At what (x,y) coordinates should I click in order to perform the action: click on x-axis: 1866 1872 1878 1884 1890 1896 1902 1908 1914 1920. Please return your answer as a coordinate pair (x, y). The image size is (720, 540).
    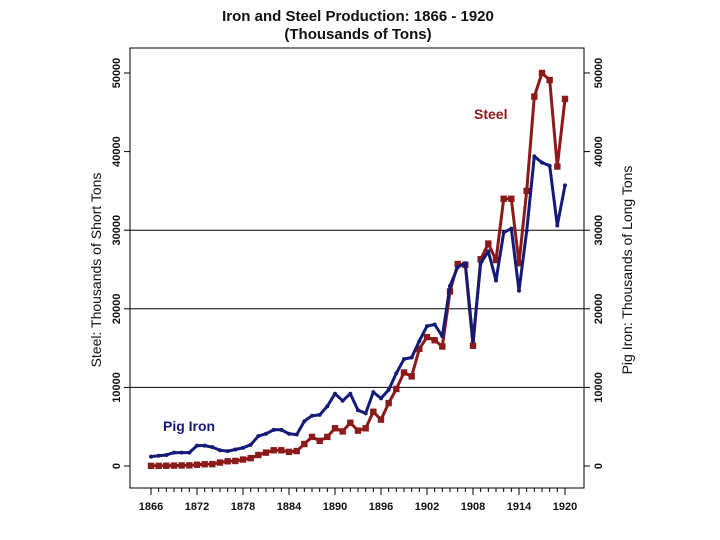
    Looking at the image, I should click on (358, 500).